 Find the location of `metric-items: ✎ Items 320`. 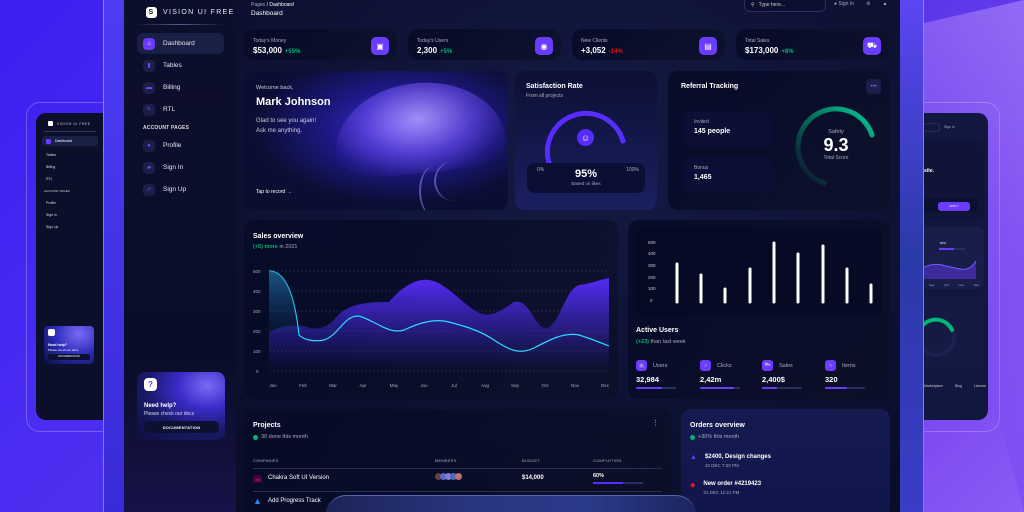

metric-items: ✎ Items 320 is located at coordinates (852, 374).